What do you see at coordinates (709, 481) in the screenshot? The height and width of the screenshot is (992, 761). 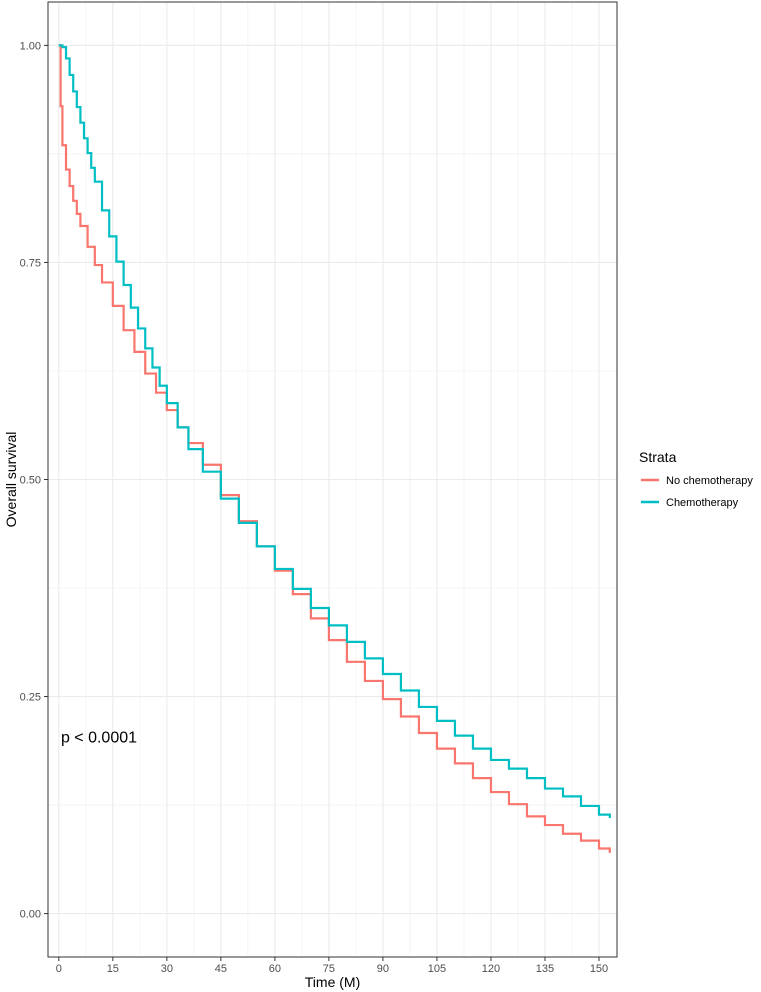 I see `legend-label-0: No chemotherapy` at bounding box center [709, 481].